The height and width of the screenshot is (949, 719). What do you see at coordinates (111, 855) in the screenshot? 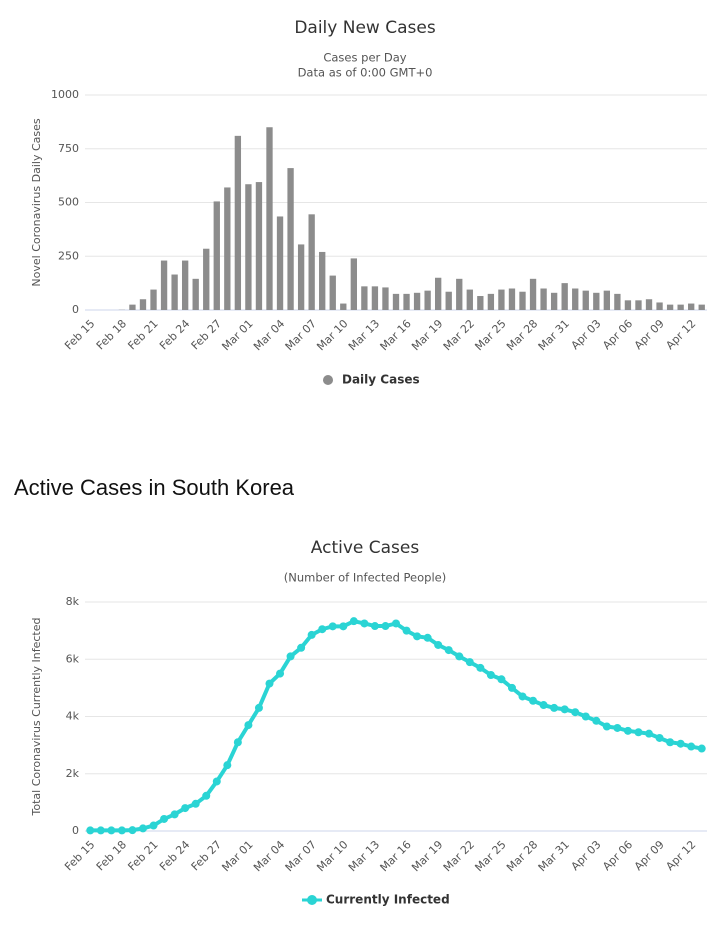
I see `x-tick-label: Feb 18` at bounding box center [111, 855].